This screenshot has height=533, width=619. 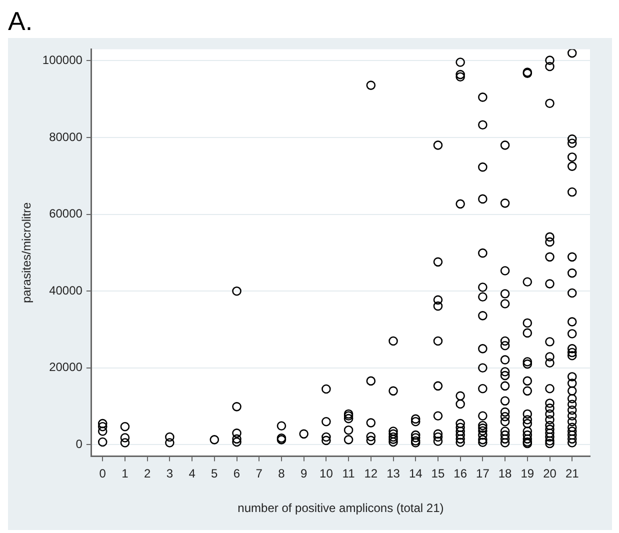 I want to click on x-axis-title: number of positive amplicons (total 21), so click(x=341, y=508).